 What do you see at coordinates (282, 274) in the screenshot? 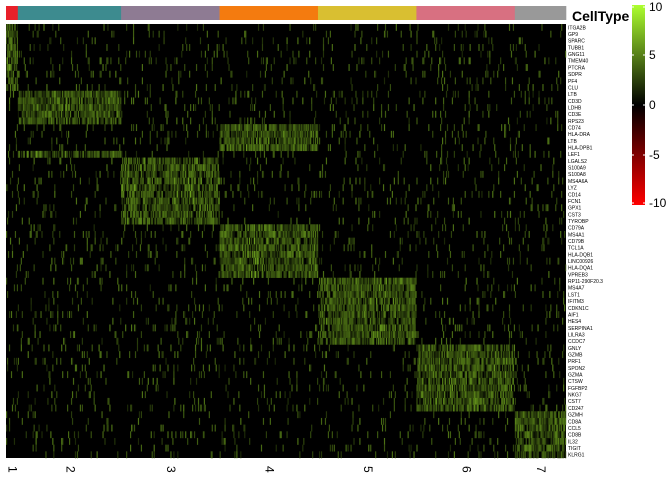
I see `heatmap-row-vpreb3` at bounding box center [282, 274].